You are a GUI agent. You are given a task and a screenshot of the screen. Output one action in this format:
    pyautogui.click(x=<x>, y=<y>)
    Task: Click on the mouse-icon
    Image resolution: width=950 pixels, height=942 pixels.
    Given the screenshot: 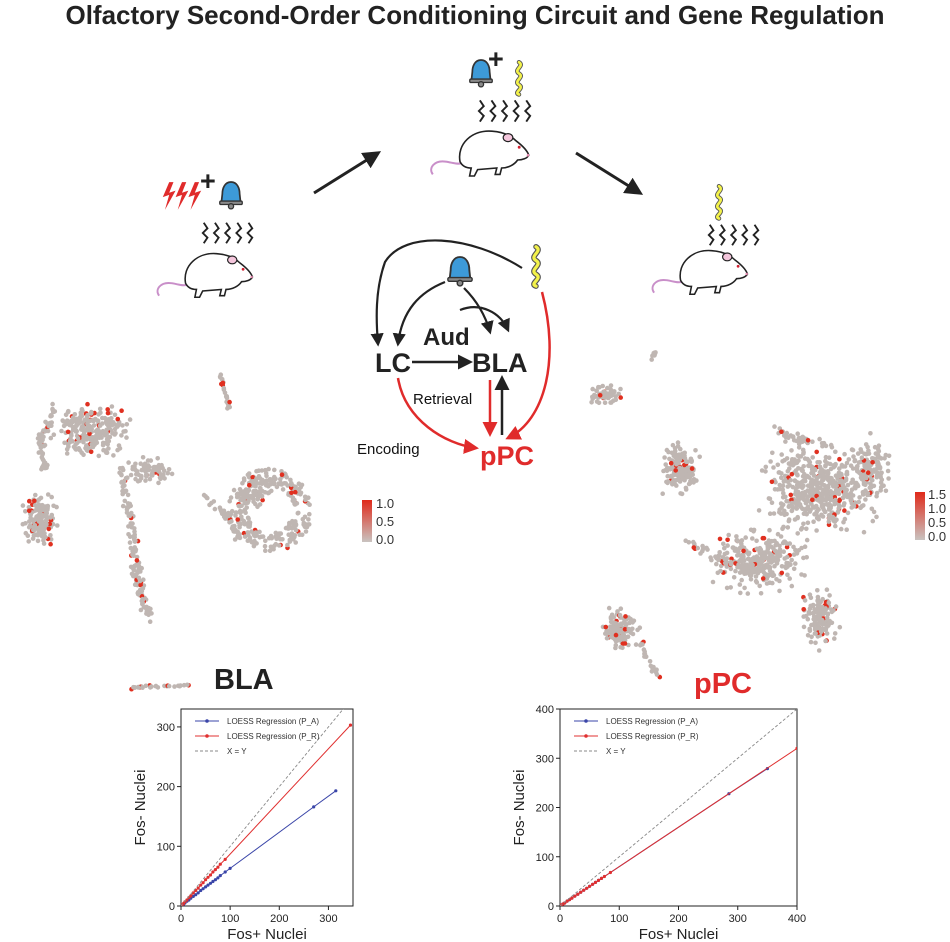 What is the action you would take?
    pyautogui.click(x=480, y=153)
    